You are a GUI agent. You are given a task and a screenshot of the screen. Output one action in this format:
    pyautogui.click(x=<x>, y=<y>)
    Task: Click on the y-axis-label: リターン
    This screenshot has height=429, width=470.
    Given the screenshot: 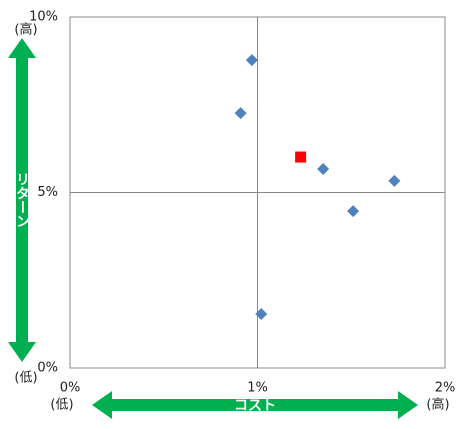 What is the action you would take?
    pyautogui.click(x=22, y=200)
    